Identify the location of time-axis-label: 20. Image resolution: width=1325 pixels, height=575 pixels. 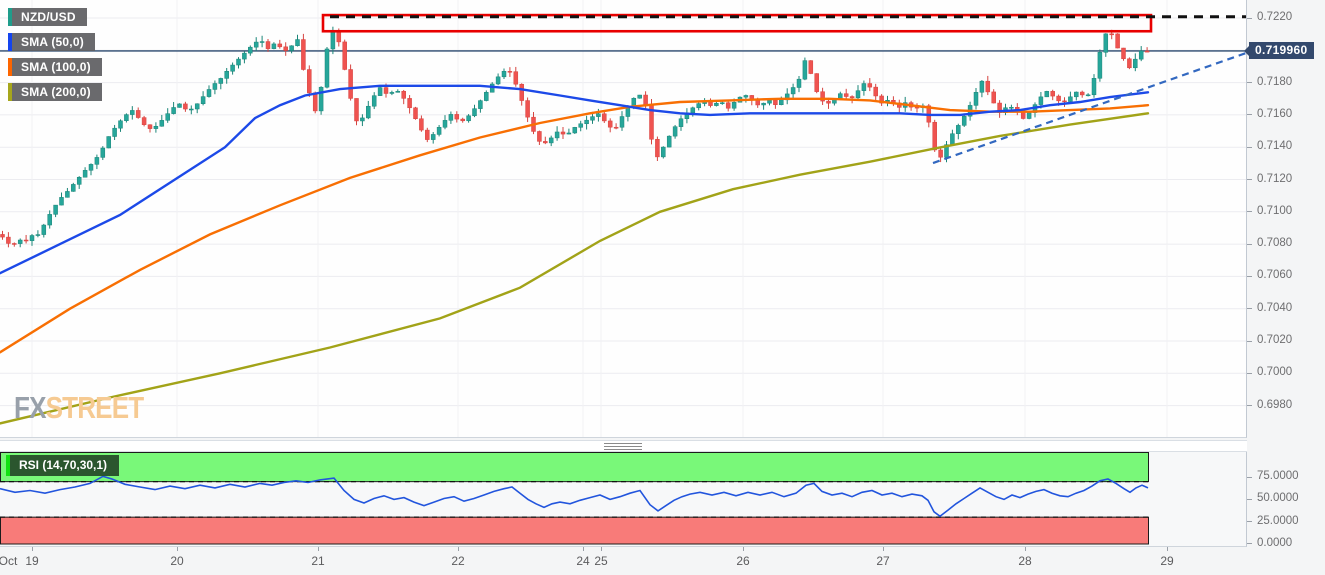
(177, 561).